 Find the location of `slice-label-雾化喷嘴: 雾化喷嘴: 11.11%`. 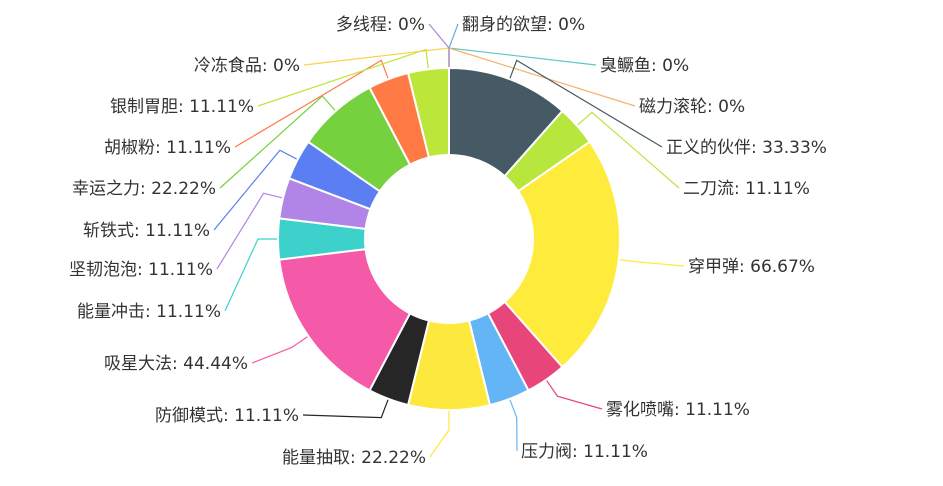

slice-label-雾化喷嘴: 雾化喷嘴: 11.11% is located at coordinates (678, 410).